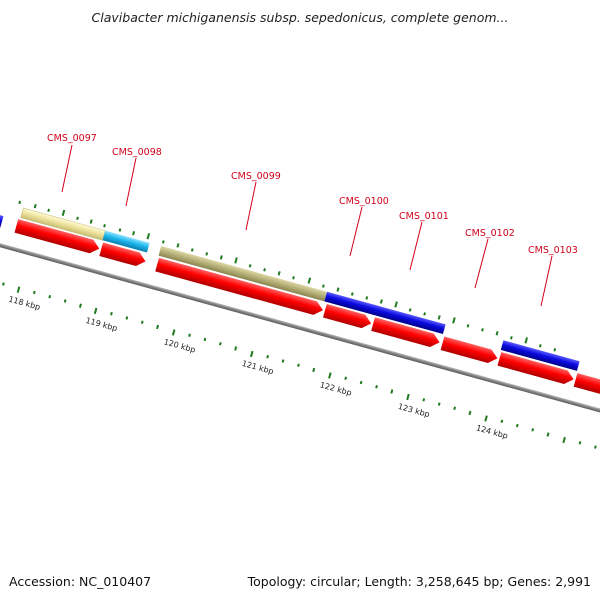 This screenshot has height=600, width=600. I want to click on gene-label: CMS_0097, so click(72, 138).